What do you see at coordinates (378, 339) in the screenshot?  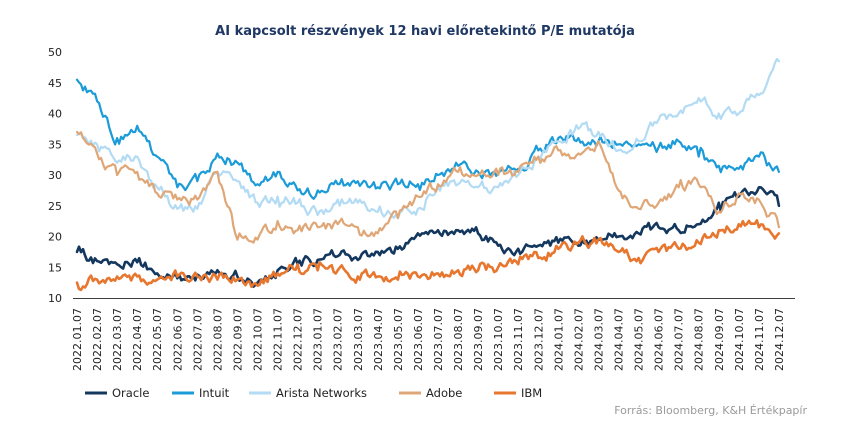 I see `x-tick-label: 2023.04.07` at bounding box center [378, 339].